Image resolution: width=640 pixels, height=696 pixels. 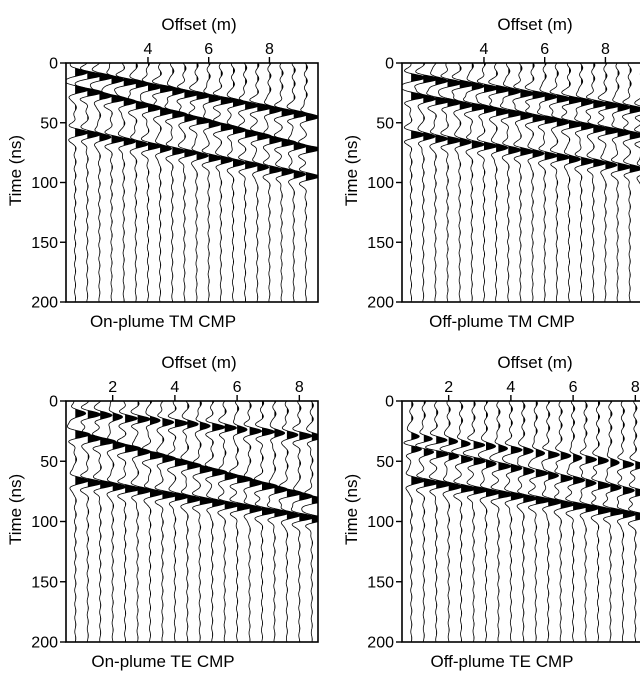 What do you see at coordinates (448, 387) in the screenshot?
I see `x-tick-label: 2` at bounding box center [448, 387].